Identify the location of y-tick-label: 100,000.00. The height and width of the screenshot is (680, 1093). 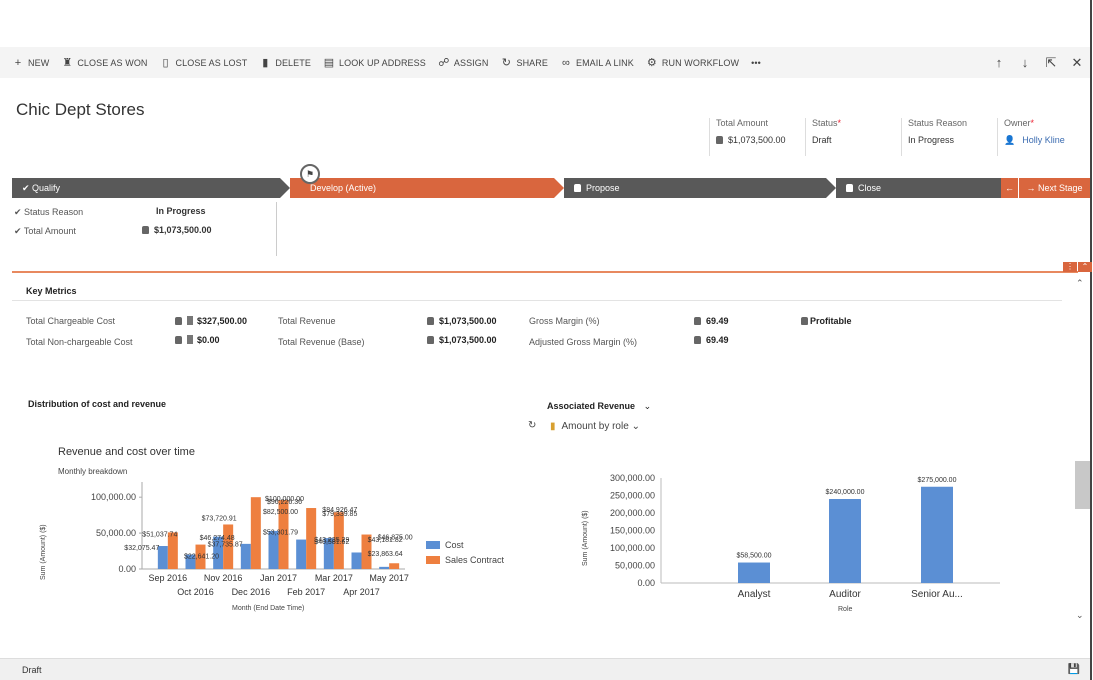
(113, 497).